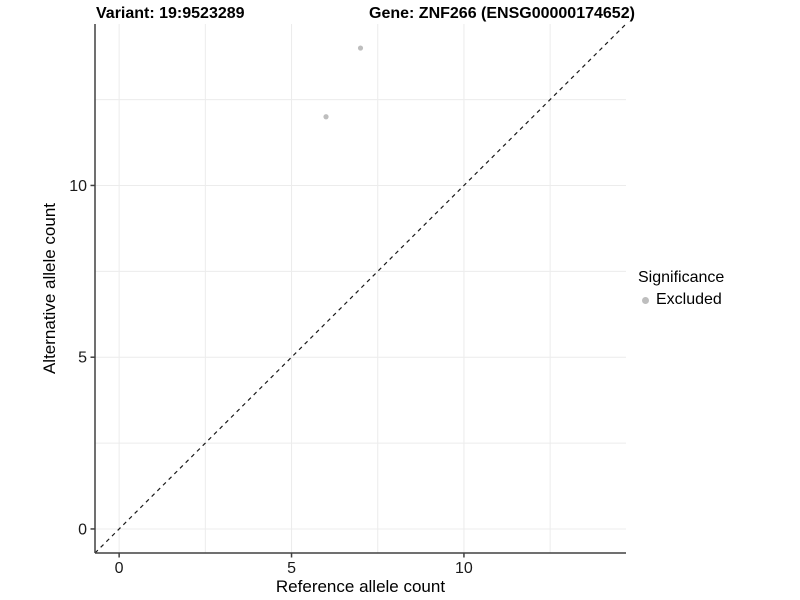 Image resolution: width=800 pixels, height=600 pixels. What do you see at coordinates (170, 13) in the screenshot?
I see `plot-title-variant: Variant: 19:9523289` at bounding box center [170, 13].